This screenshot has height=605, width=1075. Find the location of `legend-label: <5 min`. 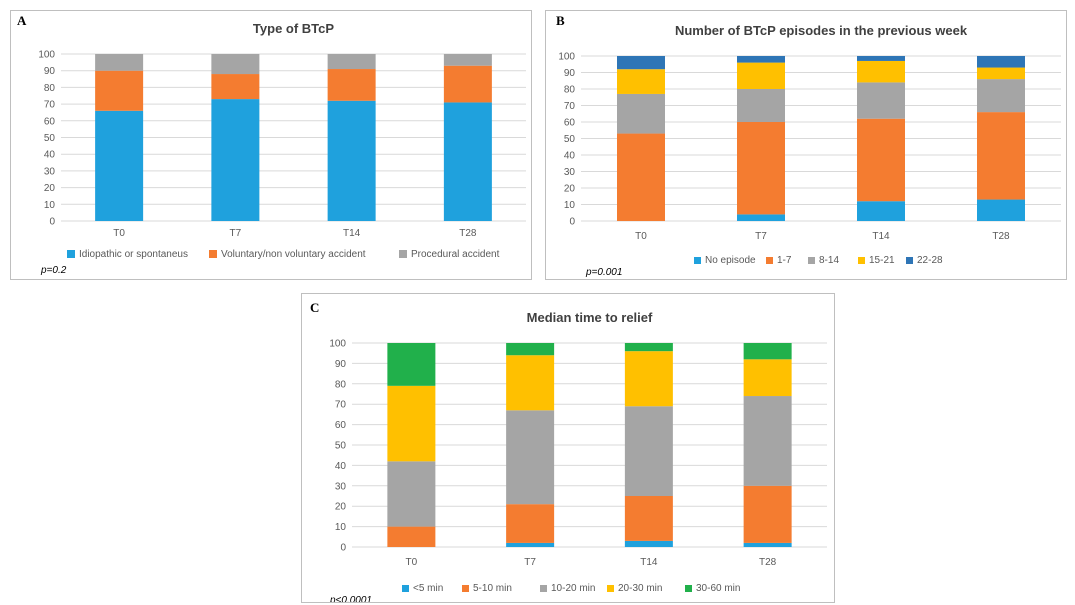

legend-label: <5 min is located at coordinates (428, 588).